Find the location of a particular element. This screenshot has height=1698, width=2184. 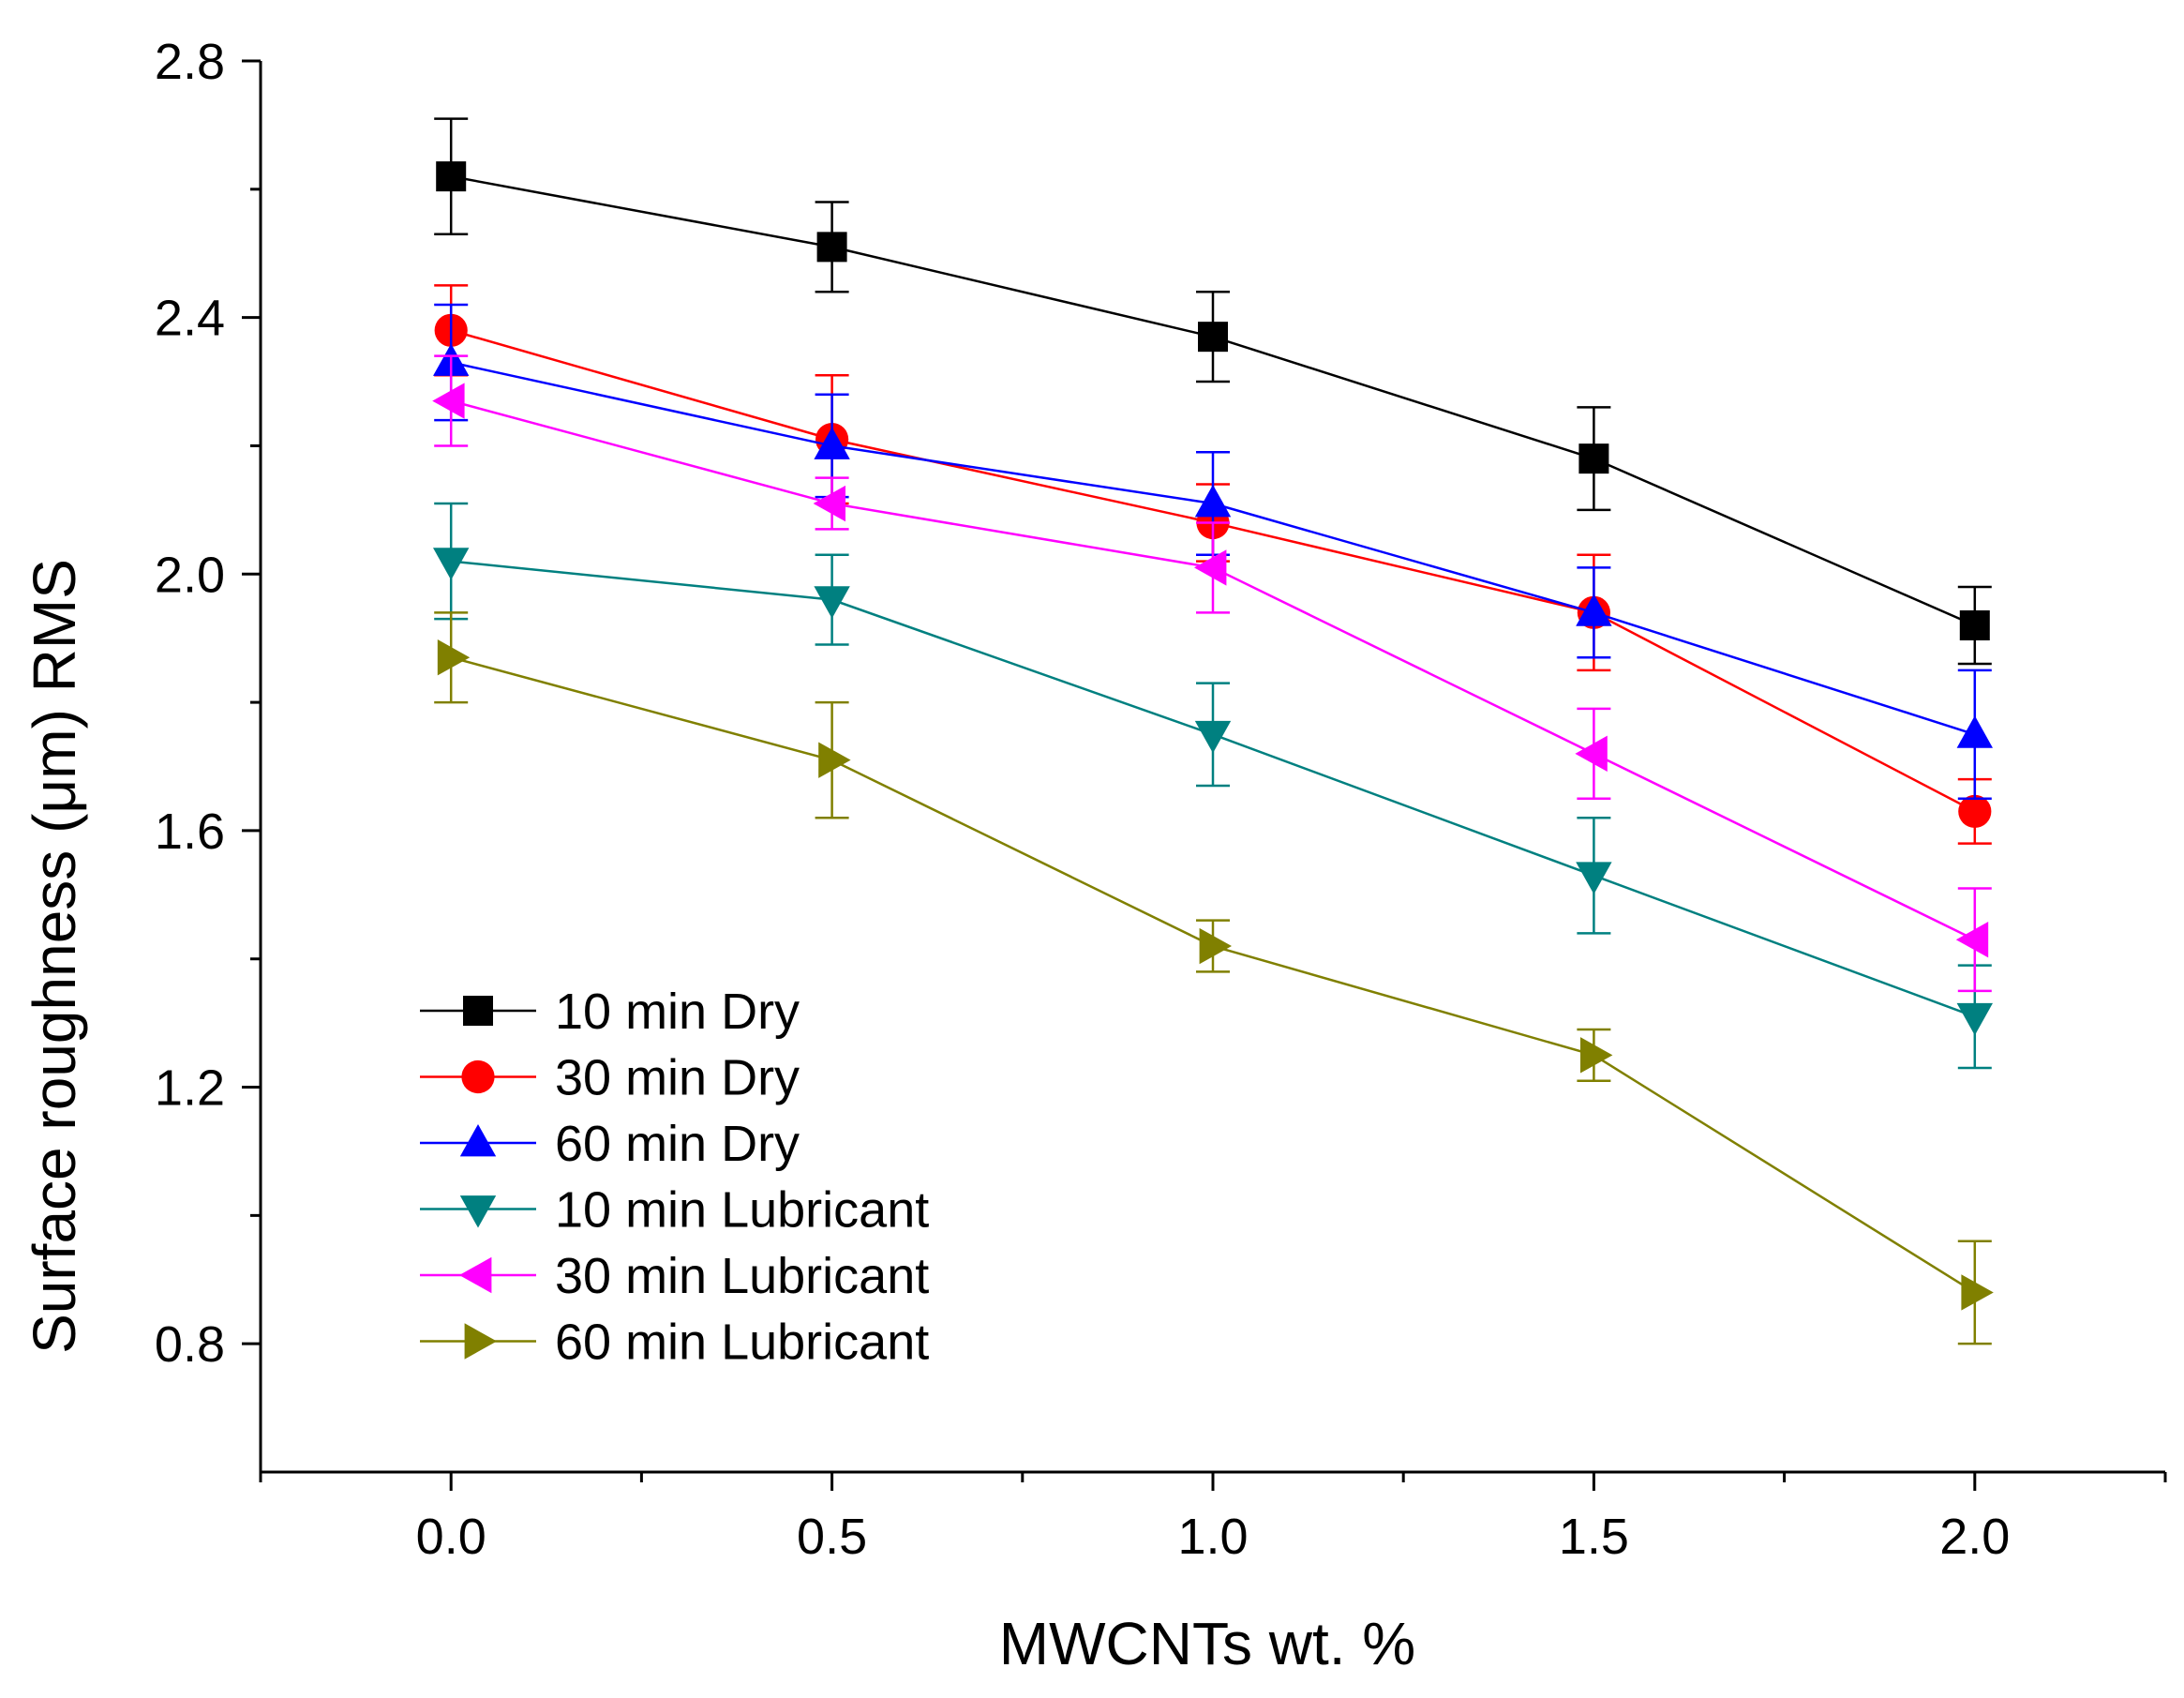

legend-label: 60 min Lubricant is located at coordinates (742, 1343).